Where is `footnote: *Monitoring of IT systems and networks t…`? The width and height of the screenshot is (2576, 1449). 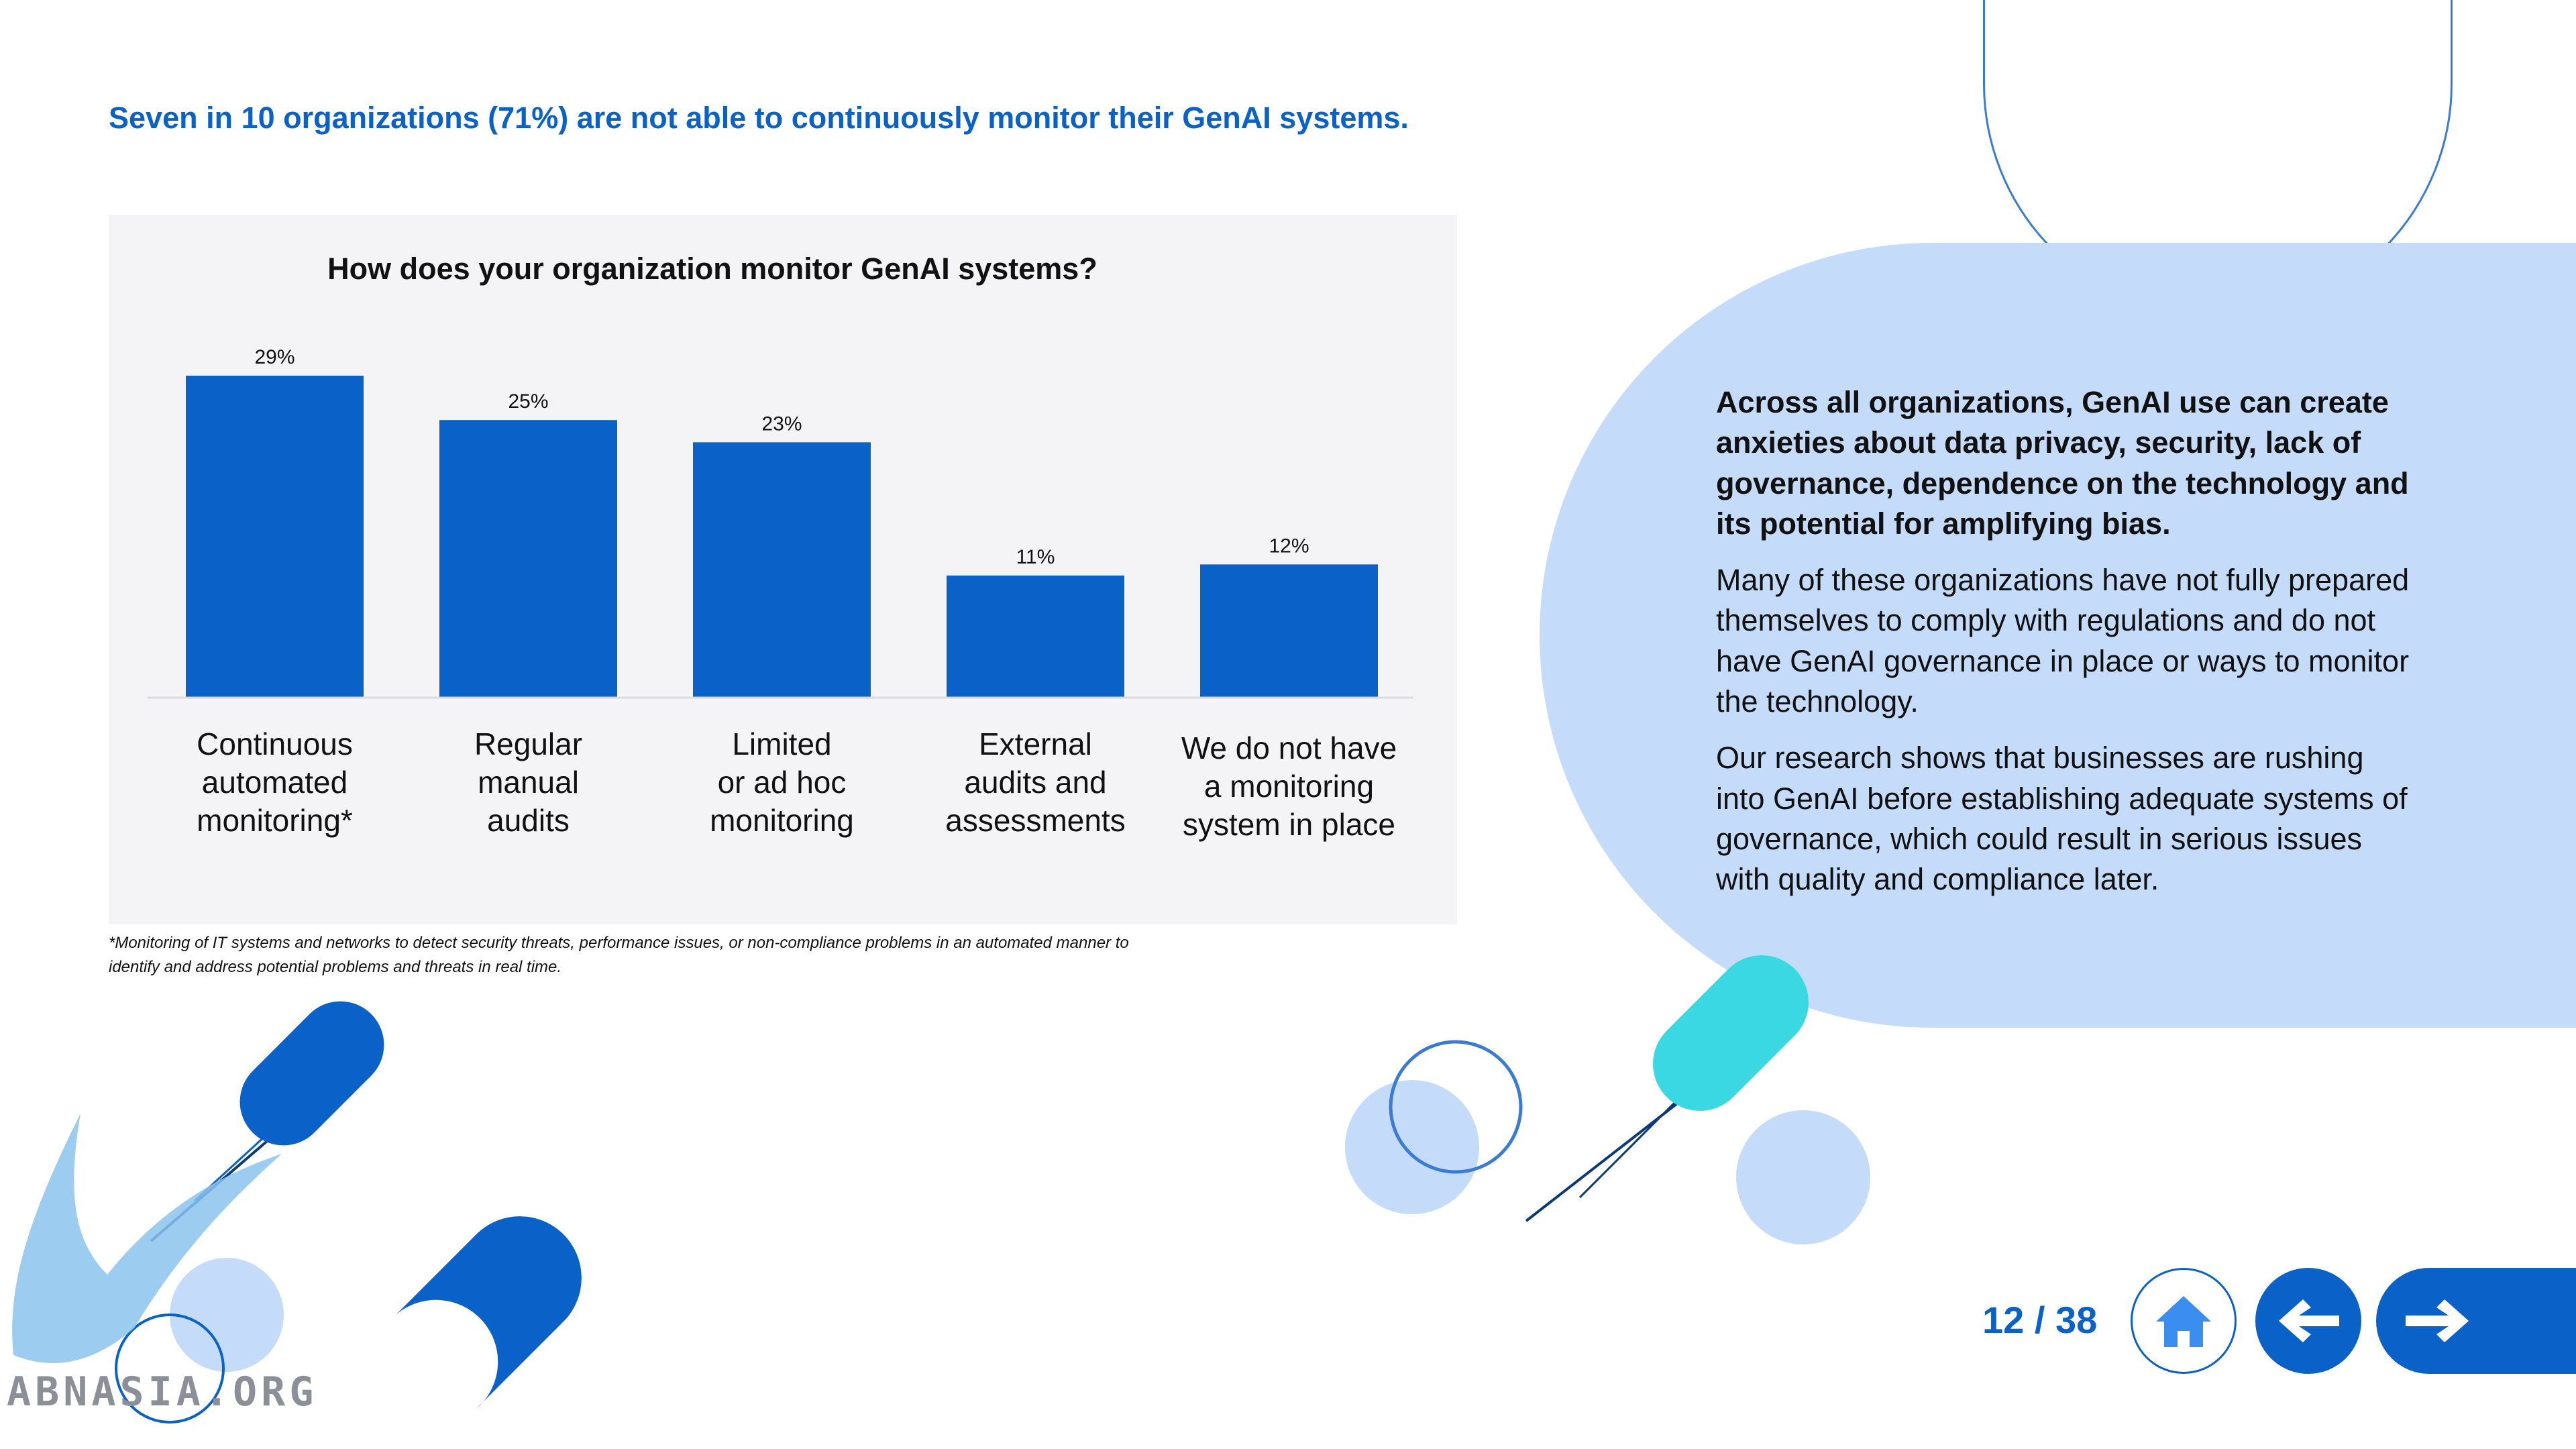
footnote: *Monitoring of IT systems and networks t… is located at coordinates (712, 955).